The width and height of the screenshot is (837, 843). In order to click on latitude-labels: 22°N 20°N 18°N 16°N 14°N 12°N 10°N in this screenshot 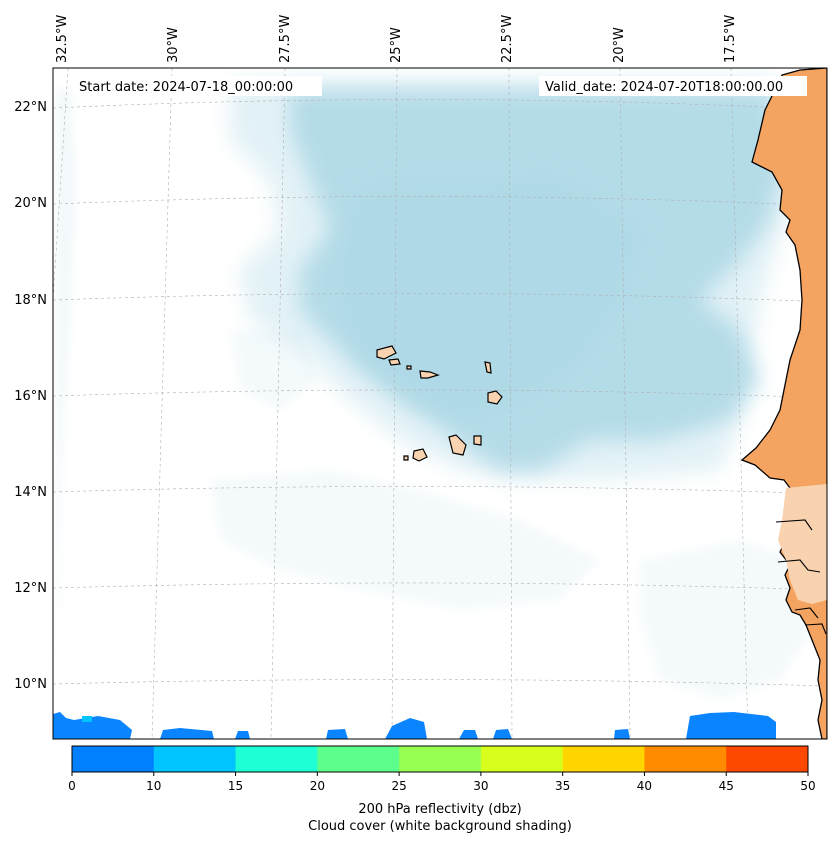, I will do `click(30, 396)`.